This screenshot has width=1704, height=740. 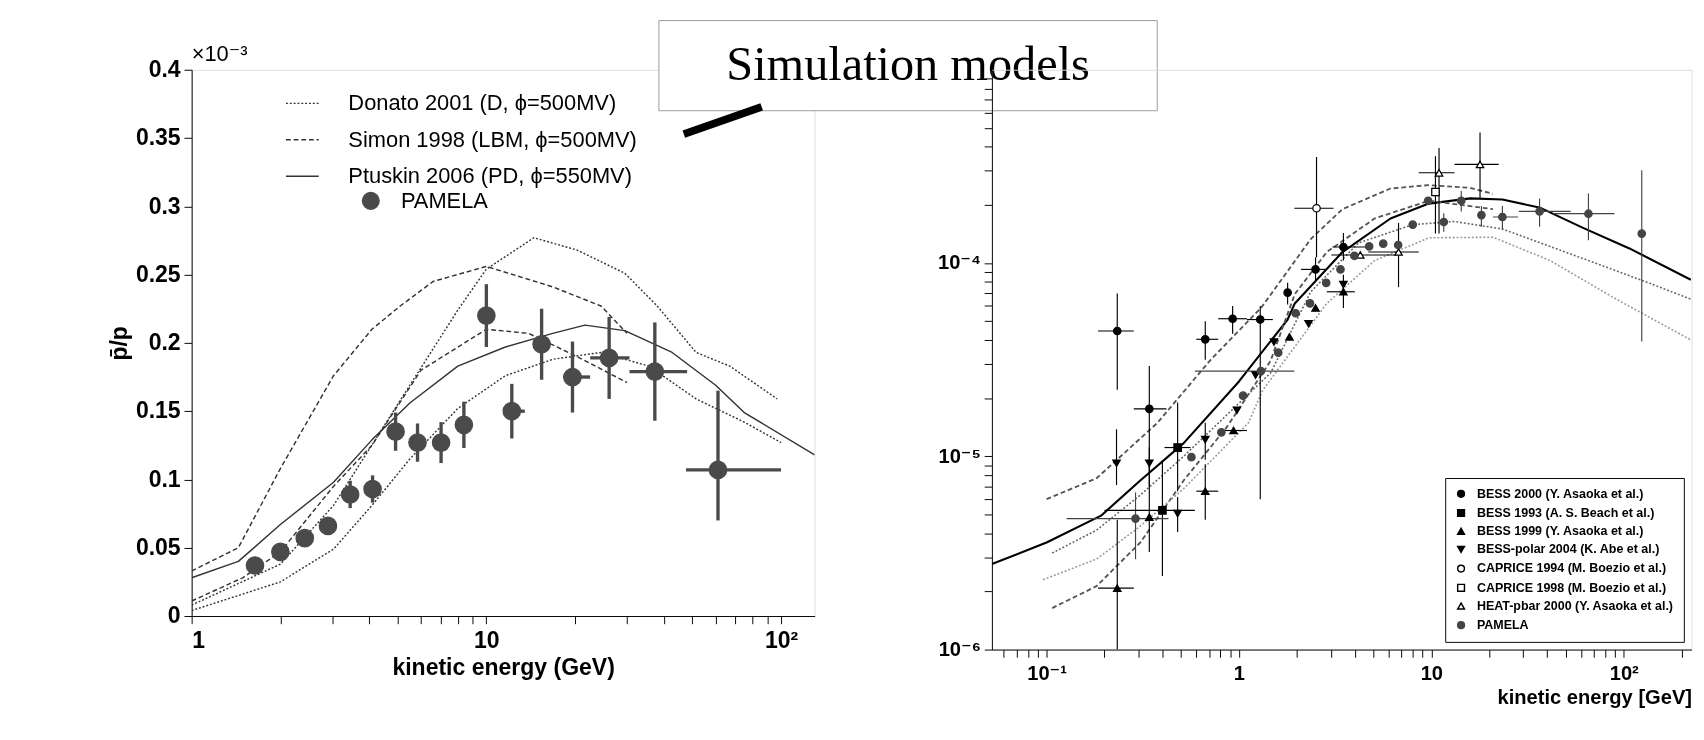 I want to click on y-tick-label: 0.2, so click(x=164, y=342).